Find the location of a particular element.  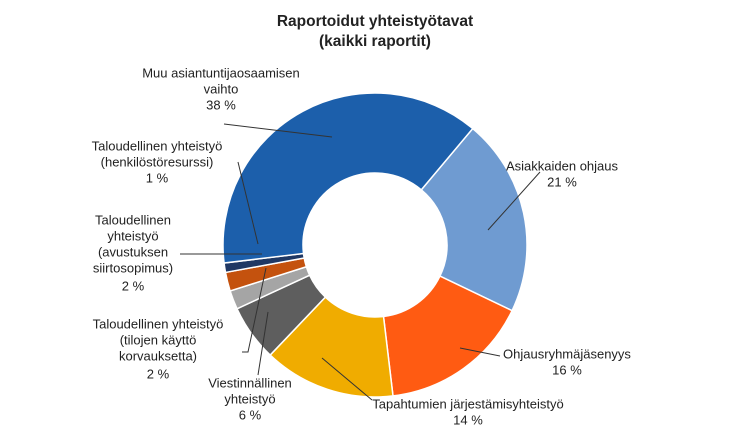

slice-label: Tapahtumien järjestämisyhteistyö is located at coordinates (467, 403).